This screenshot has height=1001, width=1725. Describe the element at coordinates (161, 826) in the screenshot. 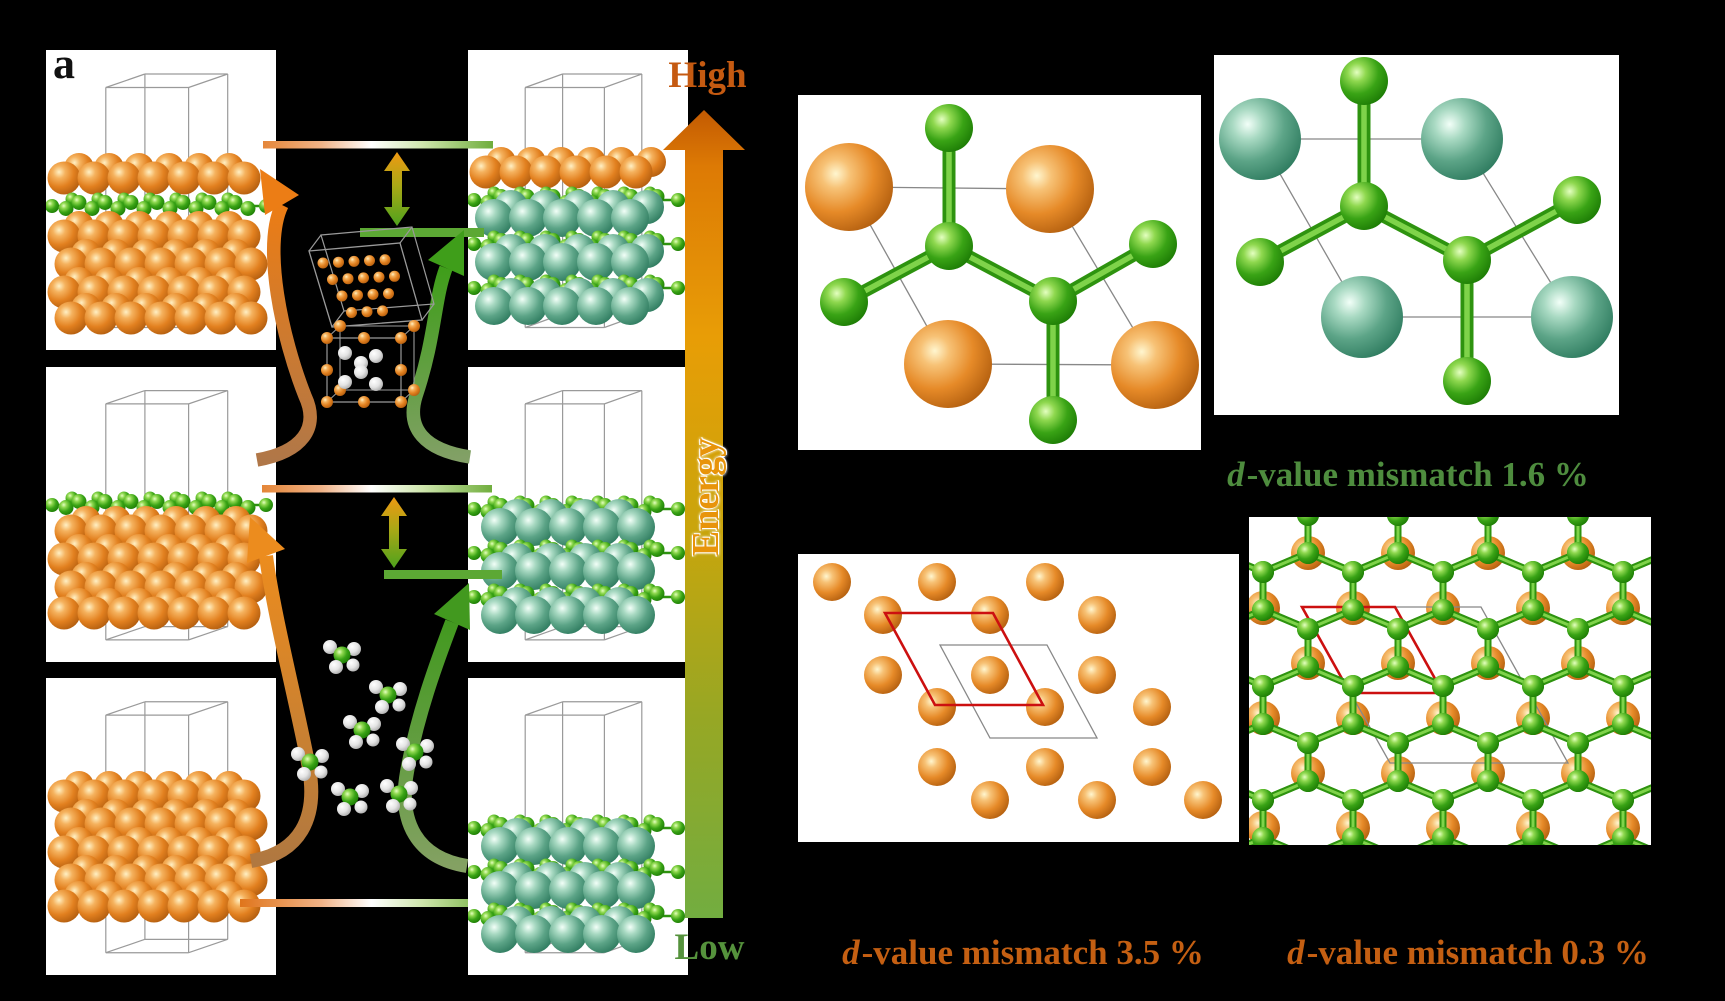

I see `structure-box-a5` at that location.